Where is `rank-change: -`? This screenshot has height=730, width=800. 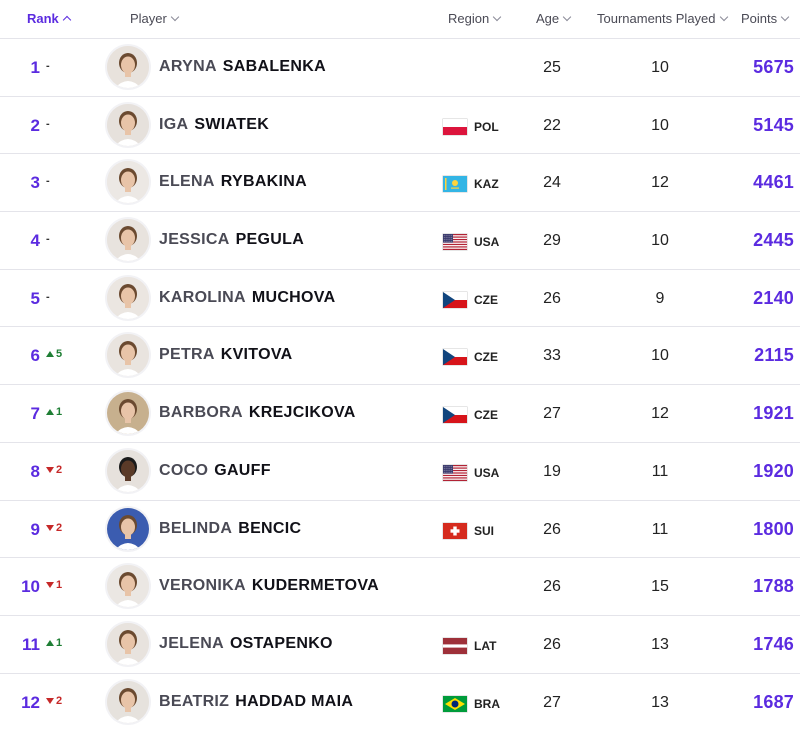
rank-change: - is located at coordinates (48, 239).